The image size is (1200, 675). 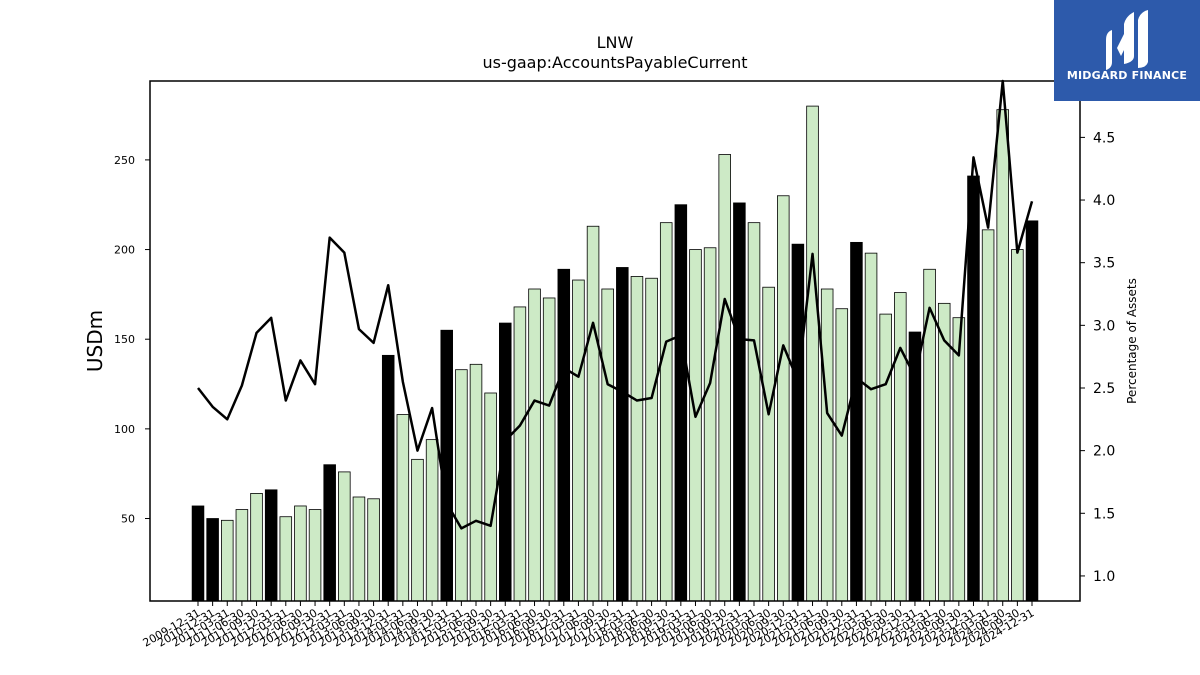 What do you see at coordinates (1104, 452) in the screenshot?
I see `y2-tick-label: 2.0` at bounding box center [1104, 452].